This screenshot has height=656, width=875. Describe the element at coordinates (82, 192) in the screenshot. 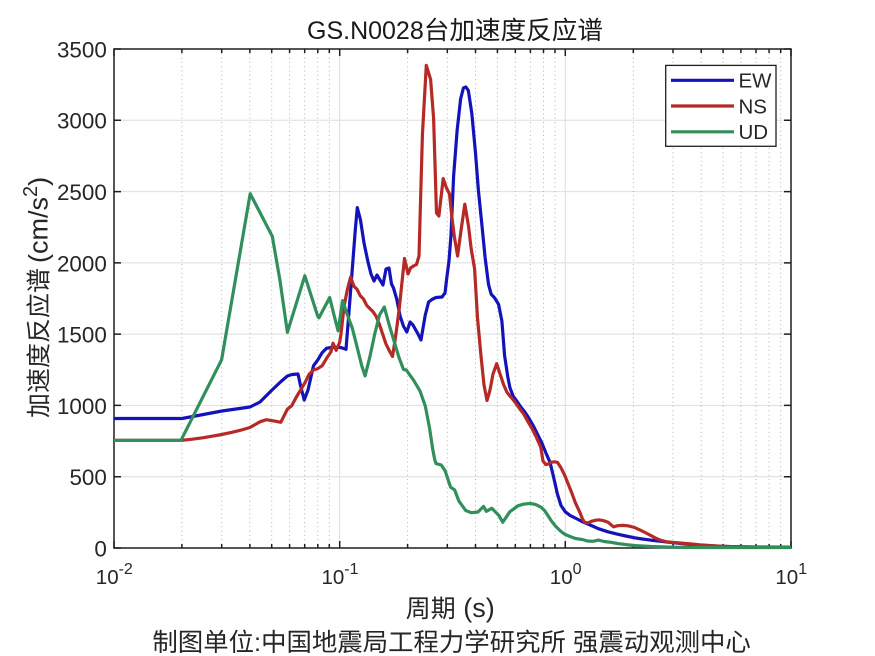

I see `svg-text: 2500` at that location.